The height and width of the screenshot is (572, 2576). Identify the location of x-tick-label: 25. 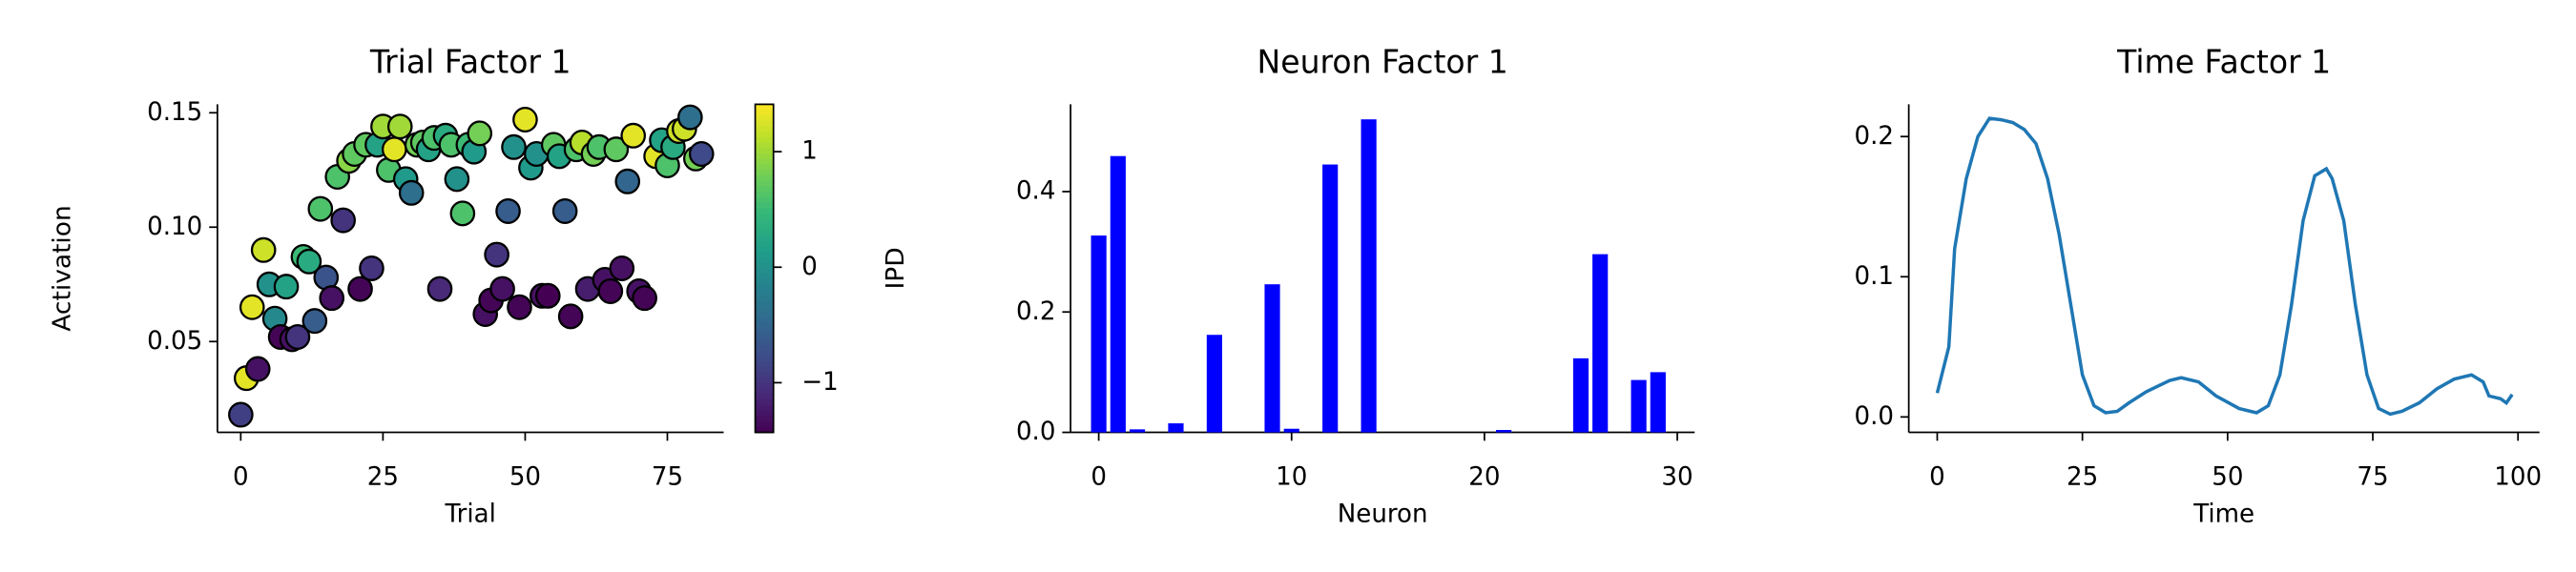
(383, 477).